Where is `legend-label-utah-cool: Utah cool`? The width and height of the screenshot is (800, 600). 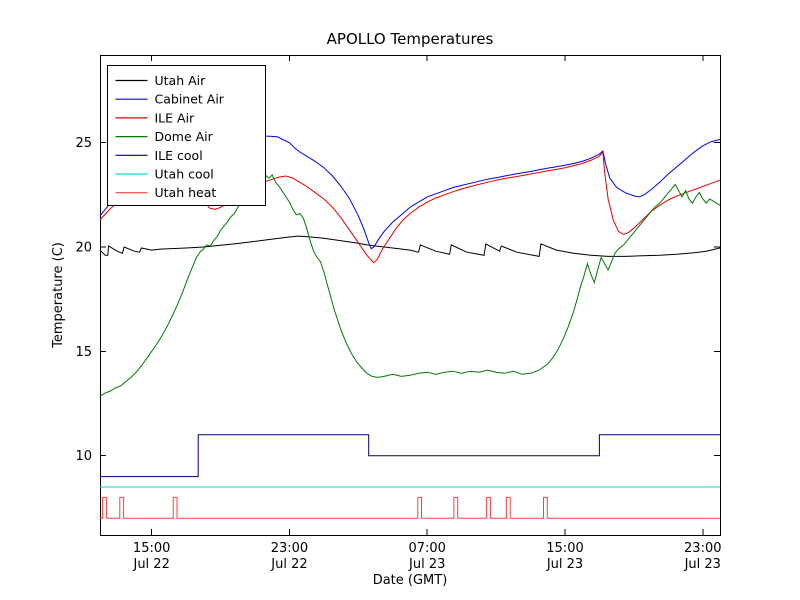
legend-label-utah-cool: Utah cool is located at coordinates (184, 174).